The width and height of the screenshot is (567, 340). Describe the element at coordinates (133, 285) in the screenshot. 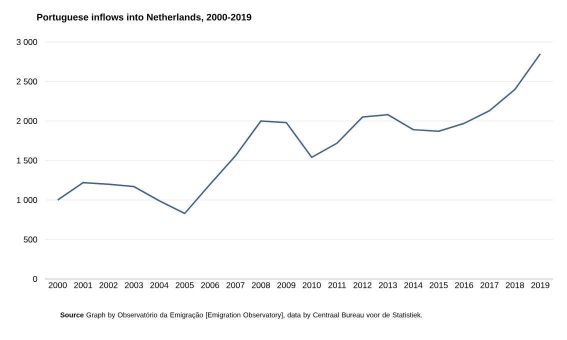

I see `x-tick-label: 2003` at that location.